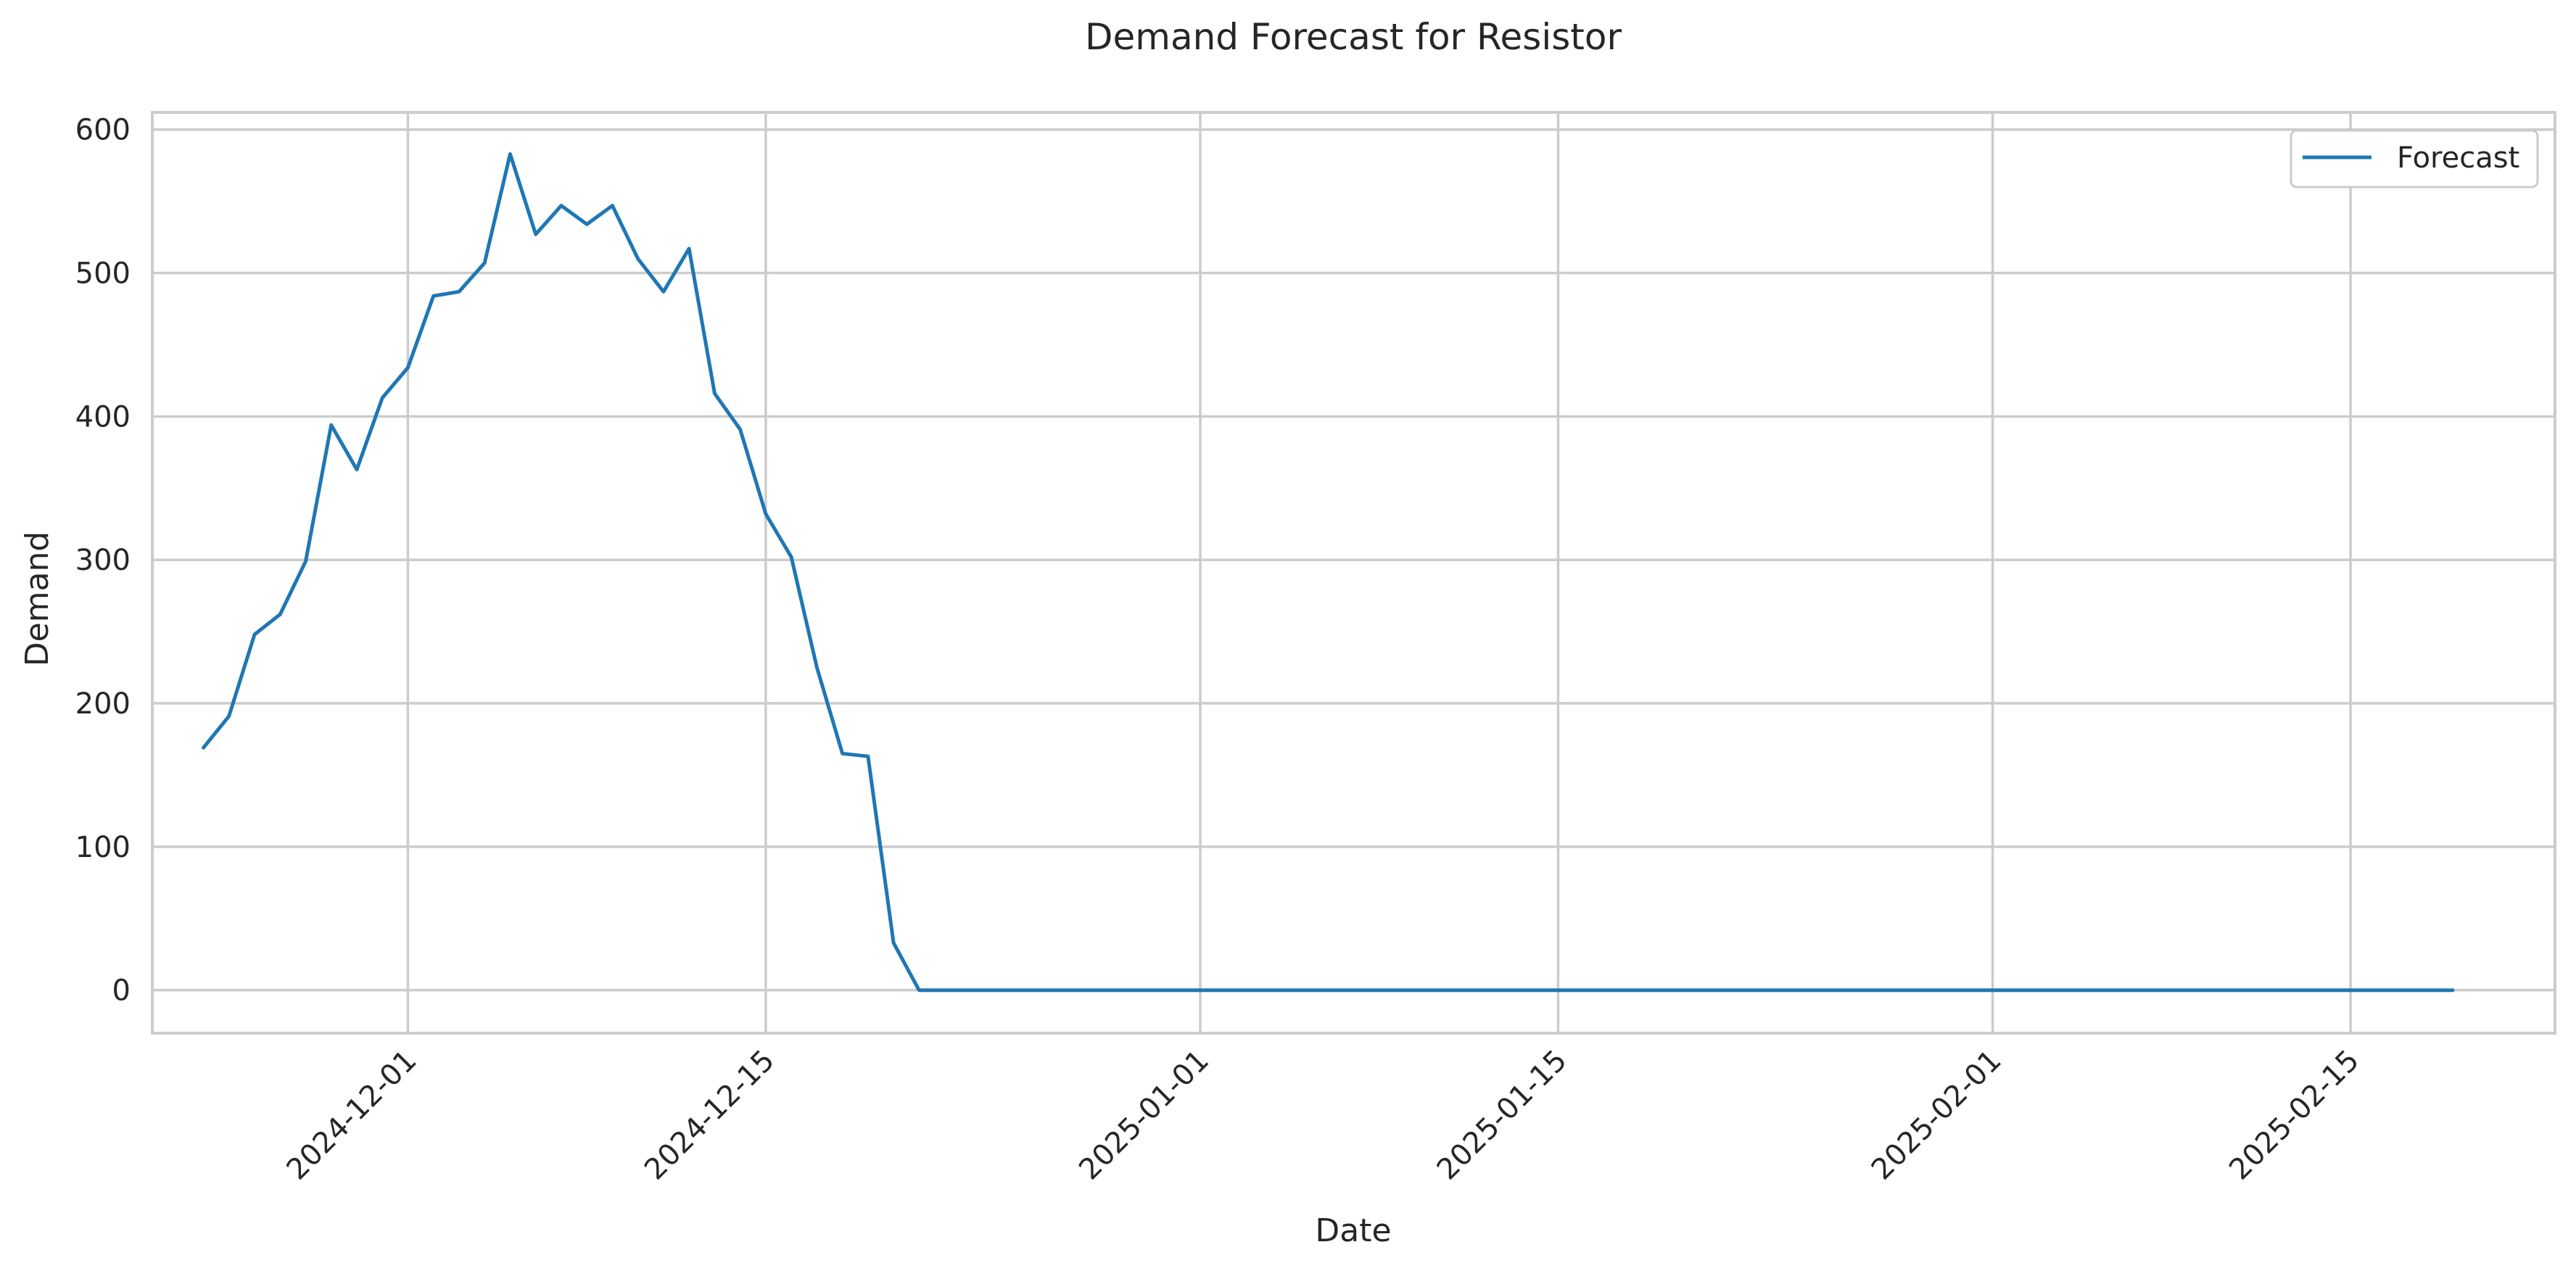 This screenshot has width=2576, height=1271. I want to click on x-tick-label: 2025-02-01, so click(1936, 1115).